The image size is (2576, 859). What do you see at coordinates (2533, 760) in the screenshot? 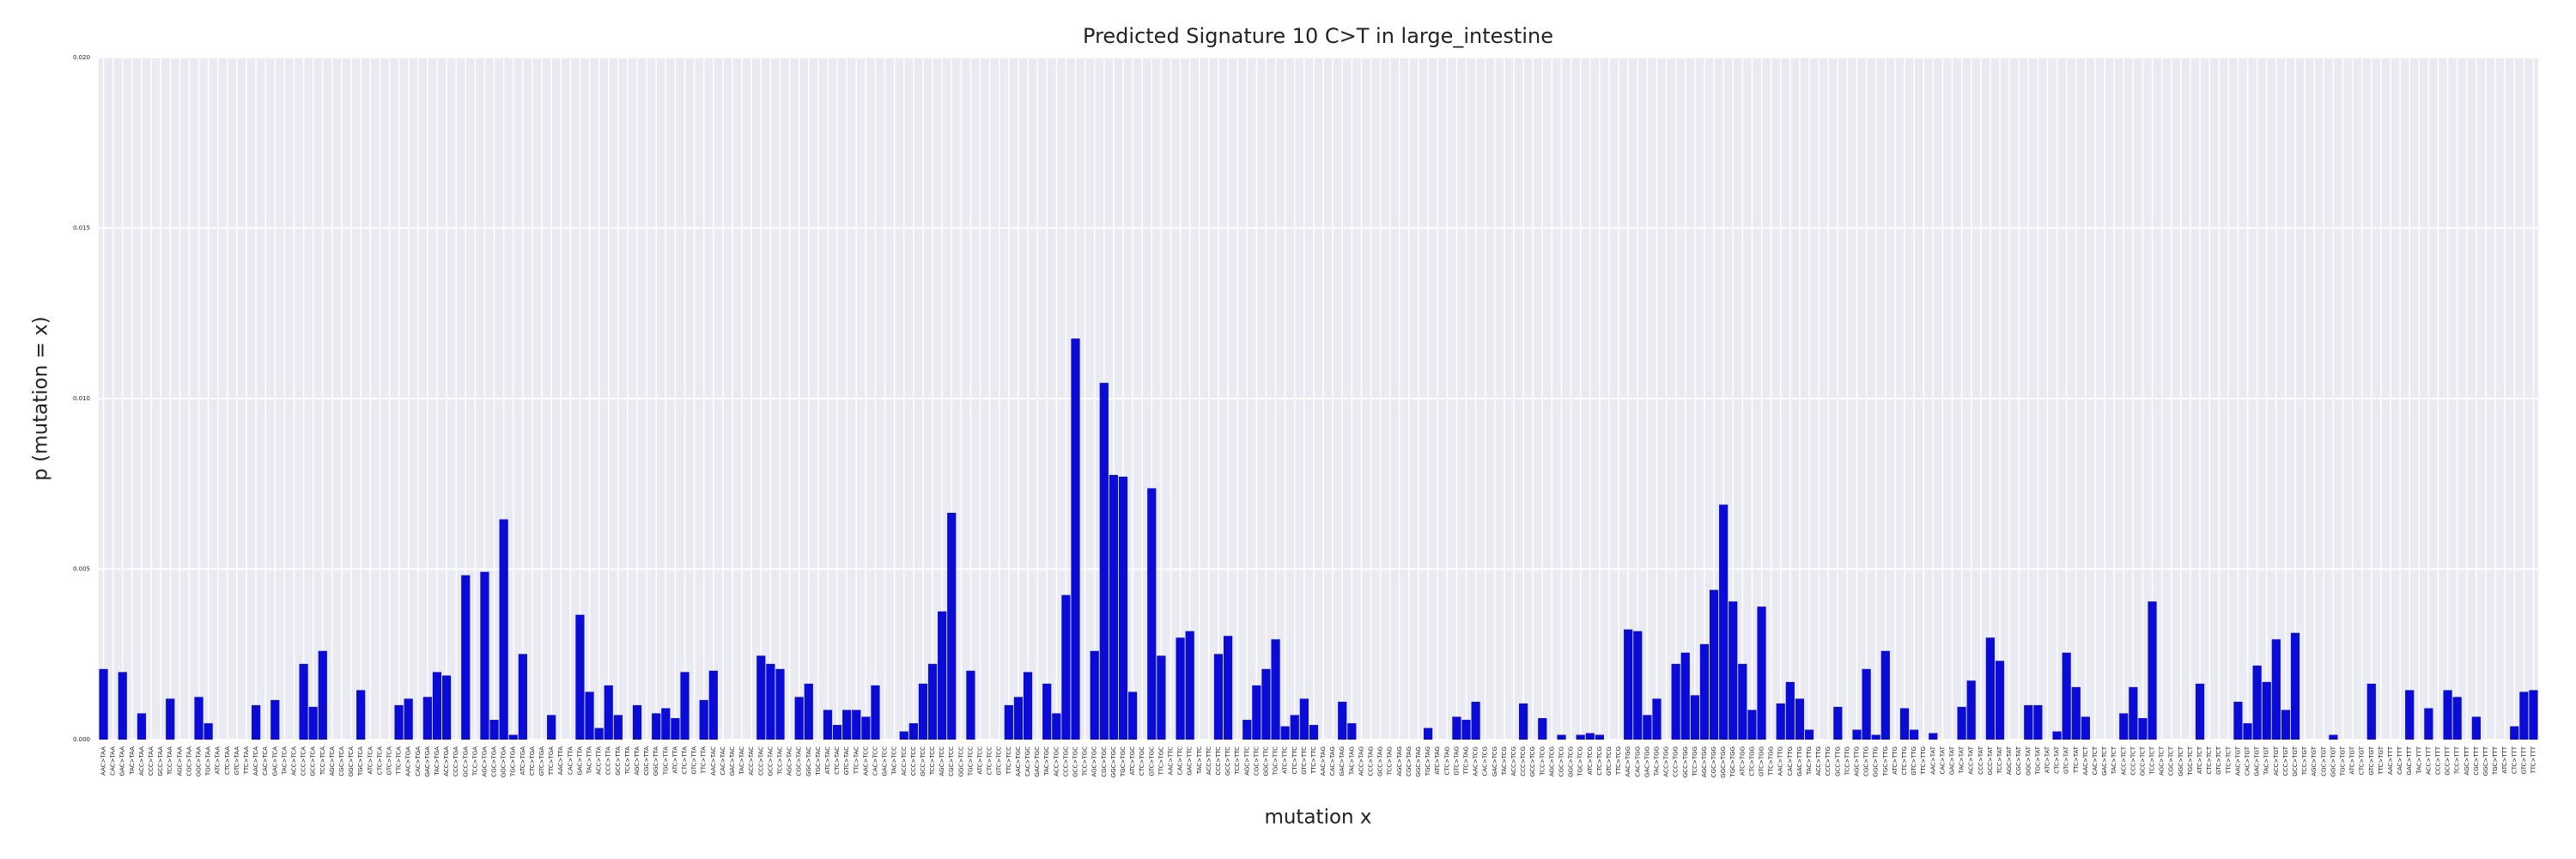
I see `x-tick-label: TTC>TTT` at bounding box center [2533, 760].